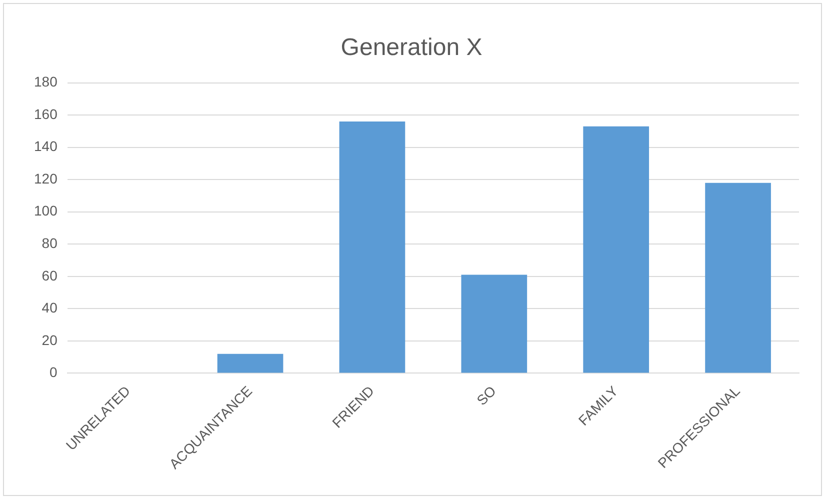  What do you see at coordinates (46, 82) in the screenshot?
I see `y-tick-label: 180` at bounding box center [46, 82].